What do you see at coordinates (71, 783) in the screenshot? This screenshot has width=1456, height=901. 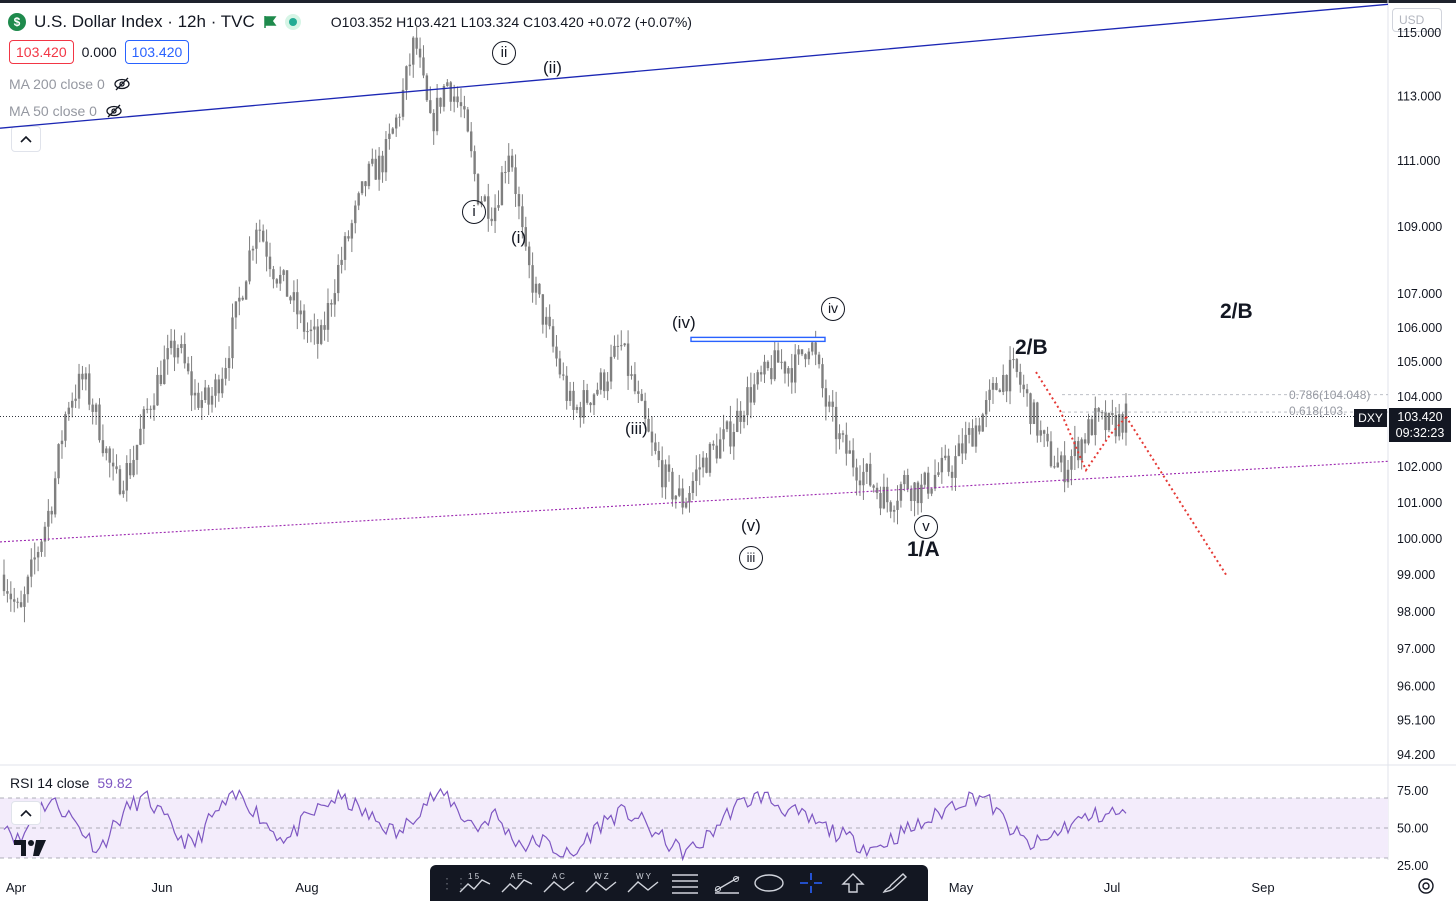 I see `rsi-legend: RSI 14 close 59.82` at bounding box center [71, 783].